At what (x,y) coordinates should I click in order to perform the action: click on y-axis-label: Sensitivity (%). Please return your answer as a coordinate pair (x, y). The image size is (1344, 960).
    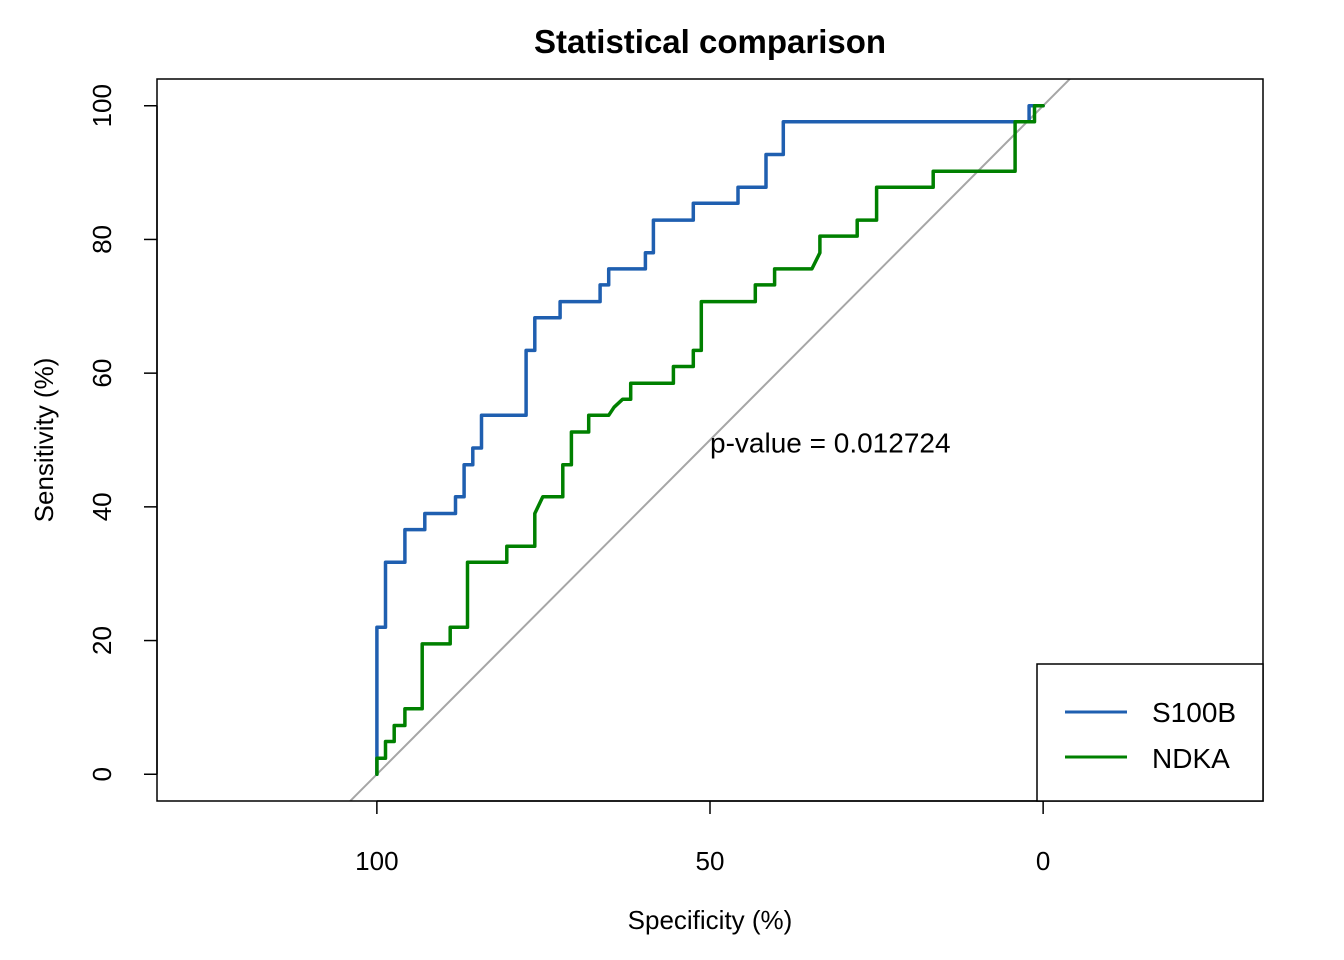
    Looking at the image, I should click on (44, 440).